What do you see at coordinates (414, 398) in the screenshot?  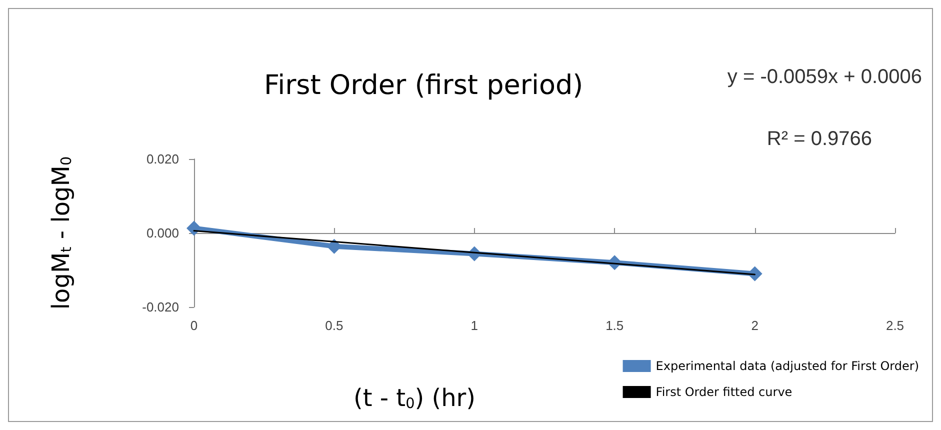 I see `x-axis-title: (t - t0) (hr)` at bounding box center [414, 398].